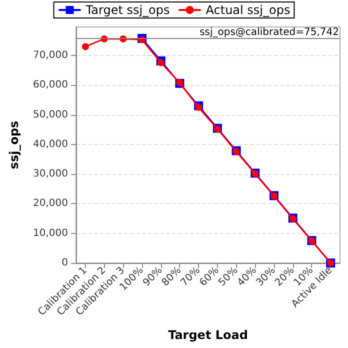 This screenshot has height=348, width=348. What do you see at coordinates (65, 263) in the screenshot?
I see `y-tick-label: 0` at bounding box center [65, 263].